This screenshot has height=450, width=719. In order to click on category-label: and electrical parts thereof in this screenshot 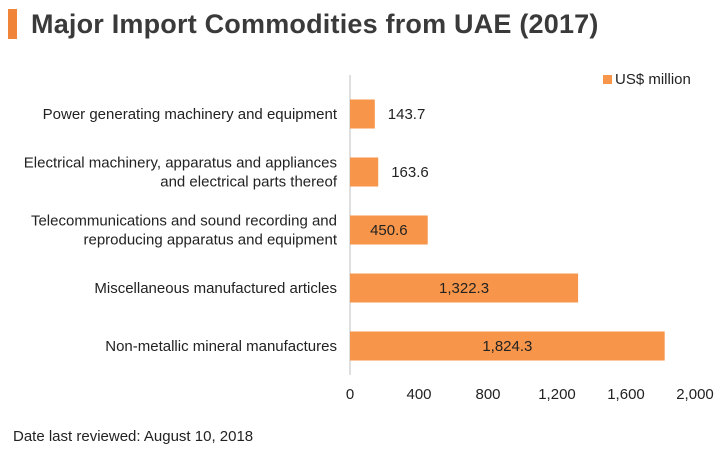, I will do `click(249, 182)`.